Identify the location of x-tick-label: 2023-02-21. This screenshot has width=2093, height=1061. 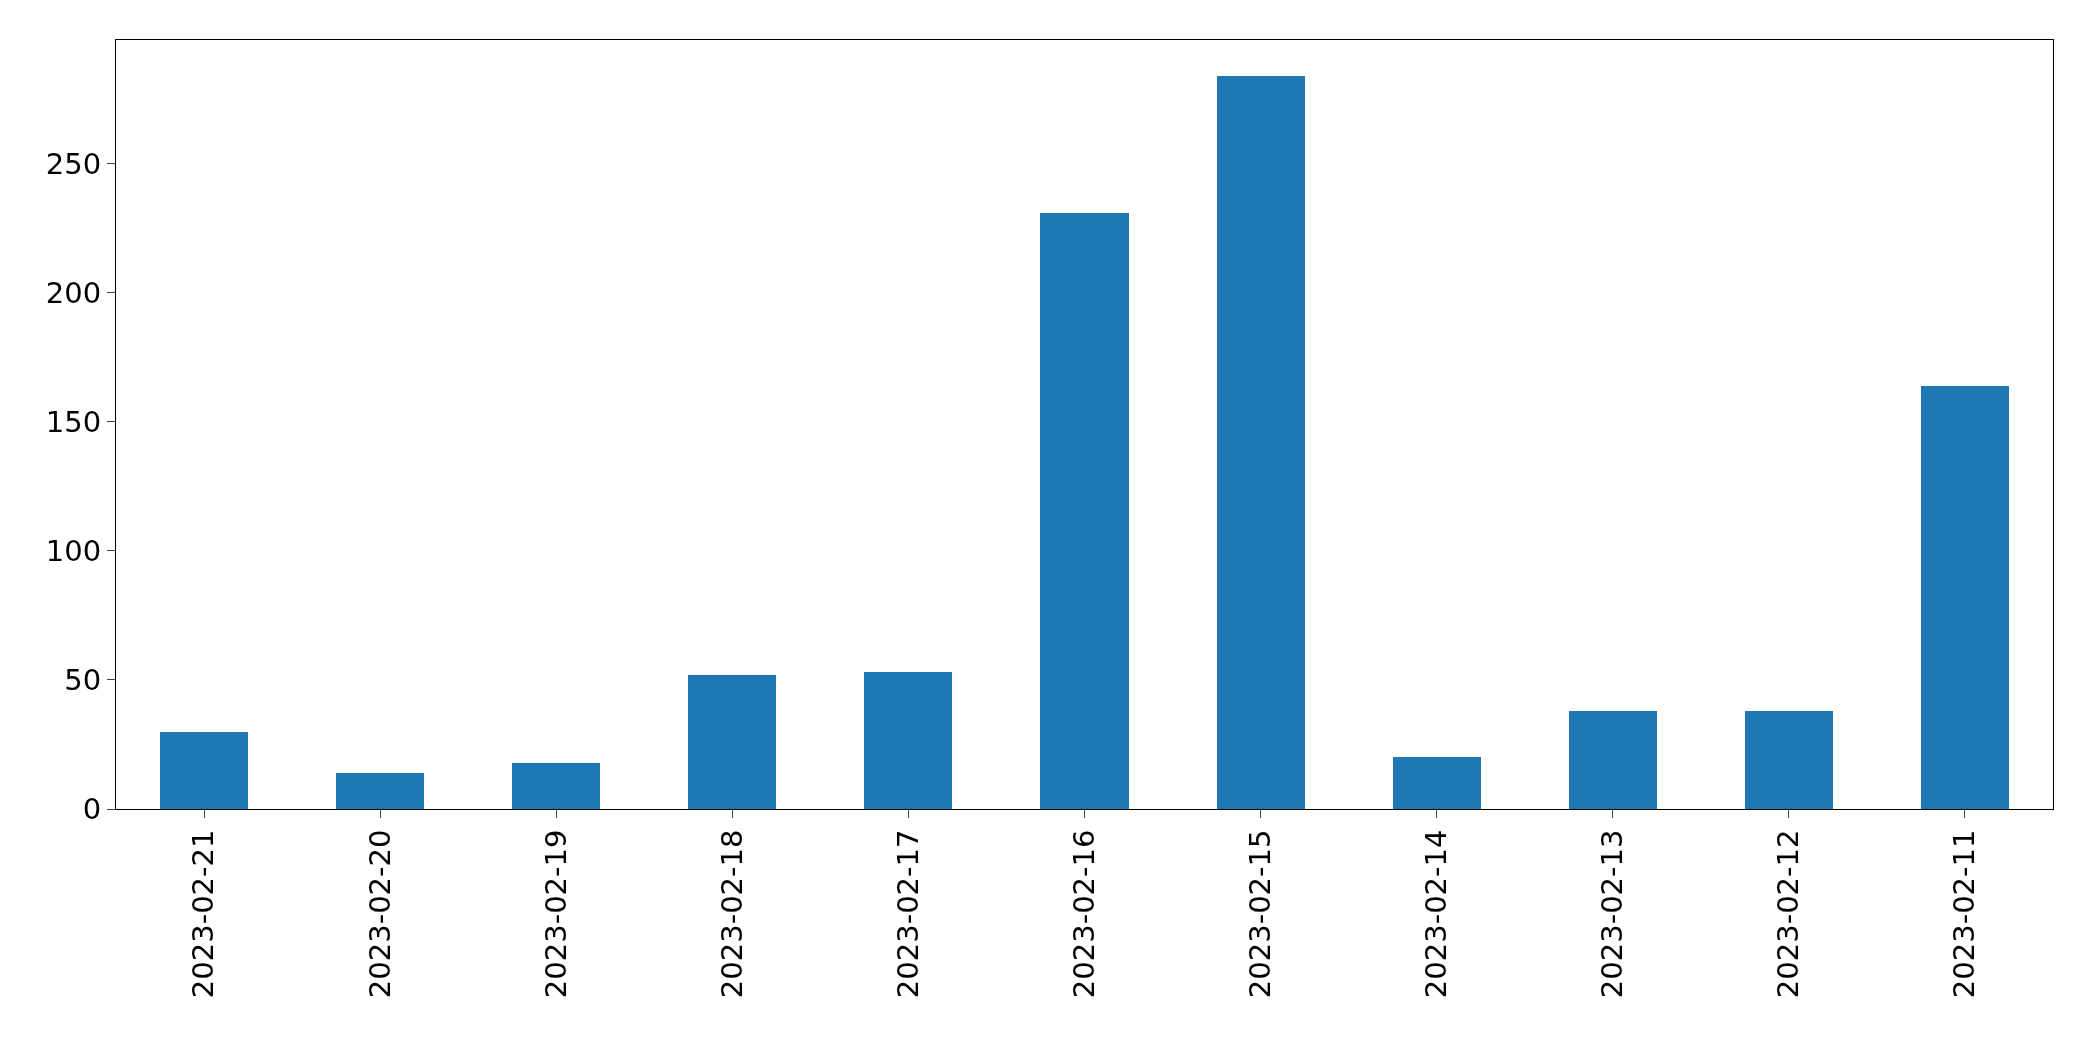
(203, 914).